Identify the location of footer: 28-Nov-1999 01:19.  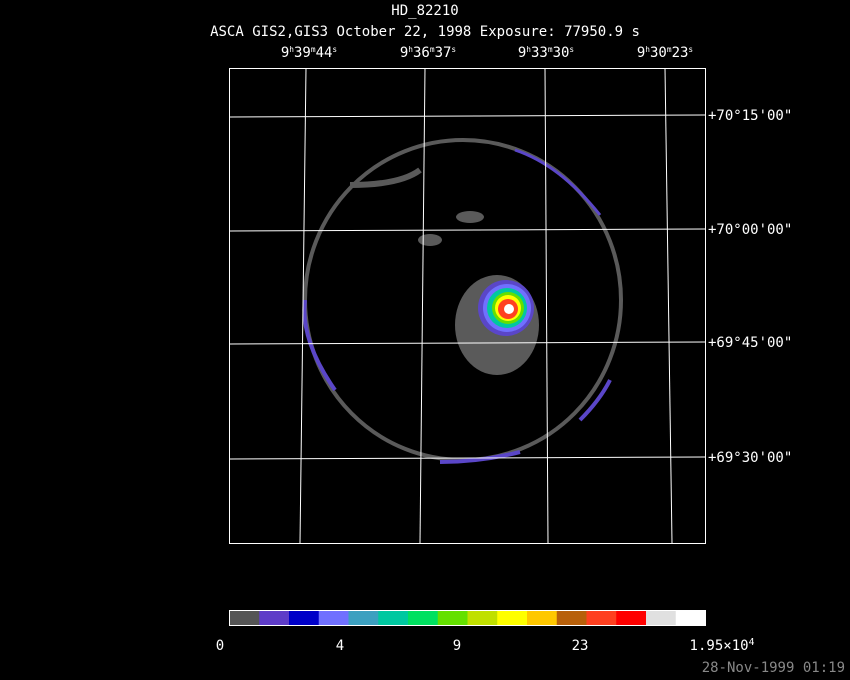
(773, 668).